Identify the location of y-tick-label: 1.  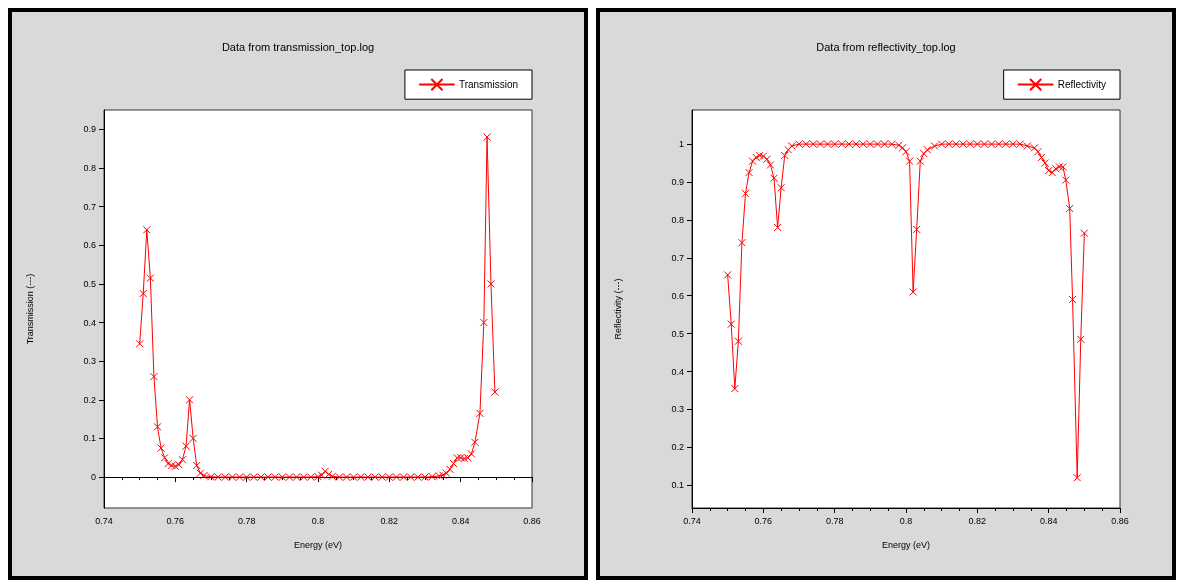
(681, 144).